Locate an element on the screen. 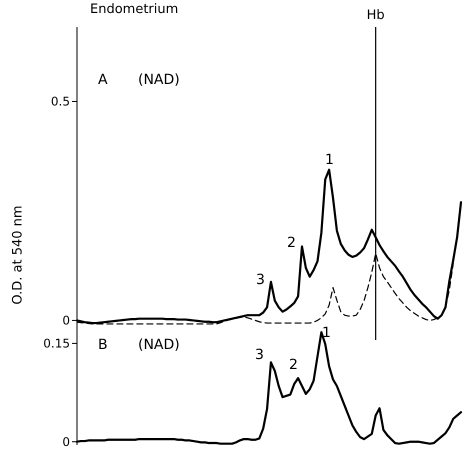 Image resolution: width=465 pixels, height=449 pixels. y-tick-label: 0.15 is located at coordinates (56, 343).